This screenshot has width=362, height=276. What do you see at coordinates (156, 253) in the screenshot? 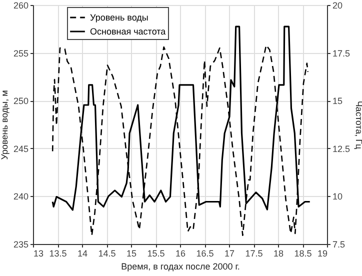
I see `x-tick-label: 15.5` at bounding box center [156, 253].